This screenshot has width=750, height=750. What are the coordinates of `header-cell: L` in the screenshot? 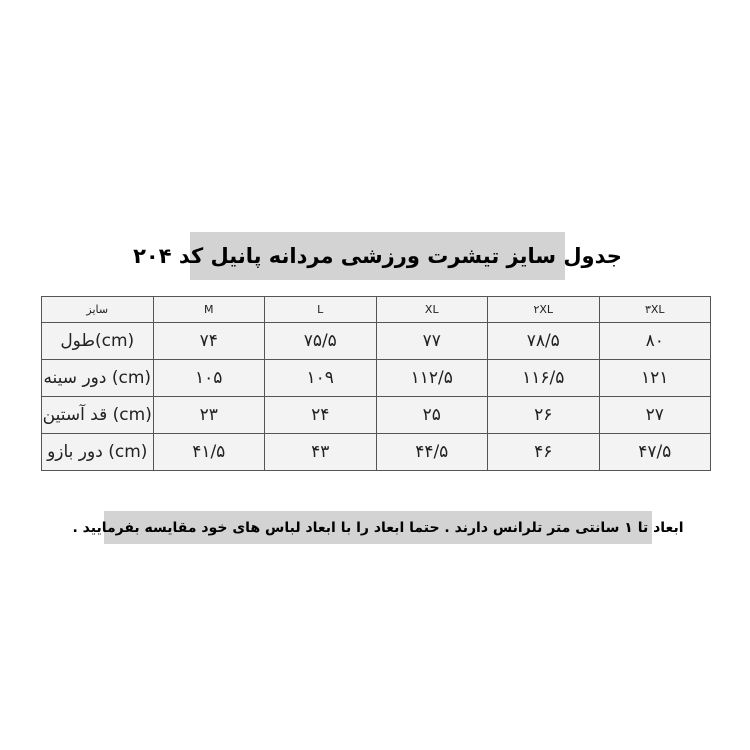 It's located at (320, 309).